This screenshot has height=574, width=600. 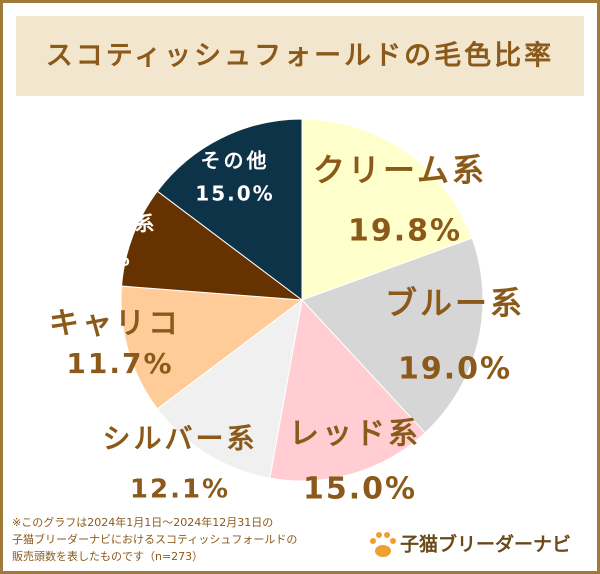 I want to click on value-label: 19.8%, so click(x=405, y=231).